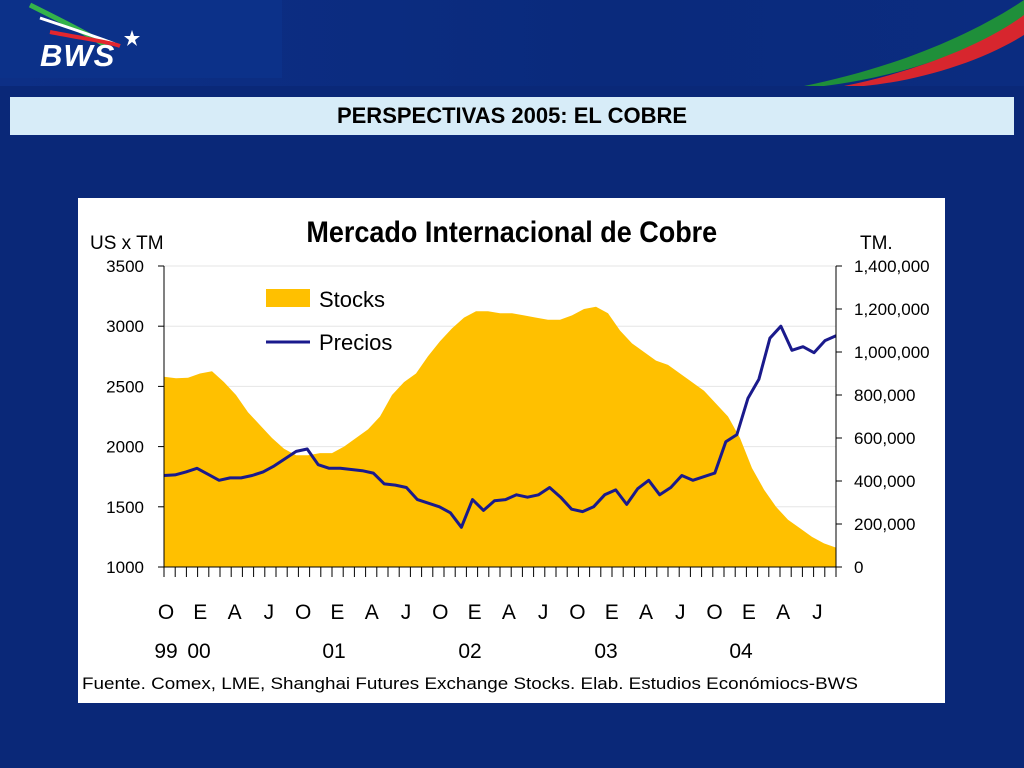 The image size is (1024, 768). What do you see at coordinates (352, 299) in the screenshot?
I see `legend-stocks-label: Stocks` at bounding box center [352, 299].